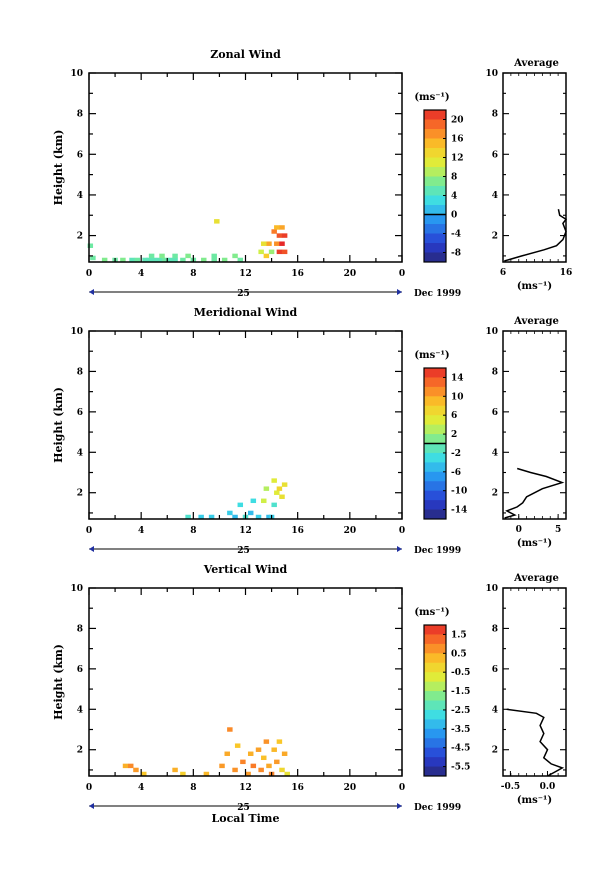  Describe the element at coordinates (457, 140) in the screenshot. I see `colorbar-label: 16` at that location.